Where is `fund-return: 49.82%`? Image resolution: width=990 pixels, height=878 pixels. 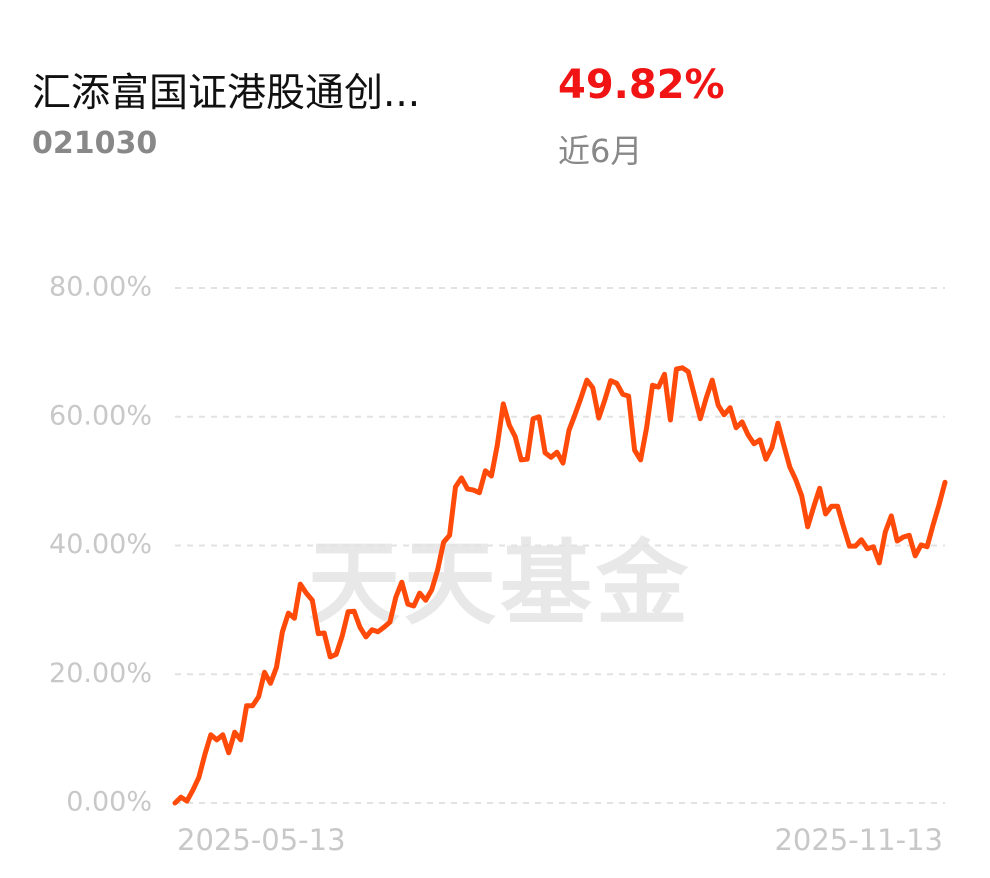 fund-return: 49.82% is located at coordinates (641, 85).